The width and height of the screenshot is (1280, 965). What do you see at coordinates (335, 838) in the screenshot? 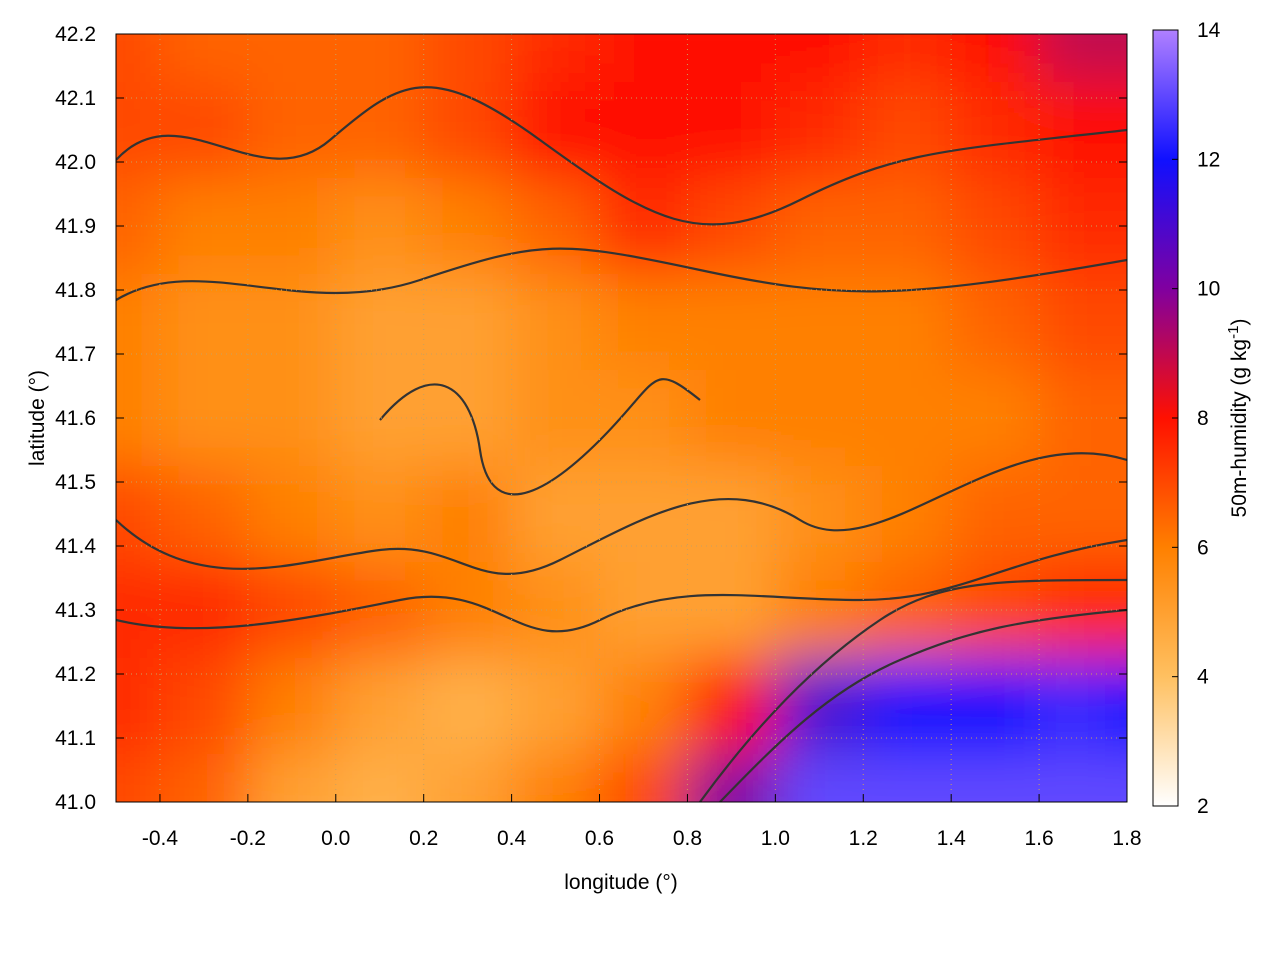
I see `x-tick-label: 0.0` at bounding box center [335, 838].